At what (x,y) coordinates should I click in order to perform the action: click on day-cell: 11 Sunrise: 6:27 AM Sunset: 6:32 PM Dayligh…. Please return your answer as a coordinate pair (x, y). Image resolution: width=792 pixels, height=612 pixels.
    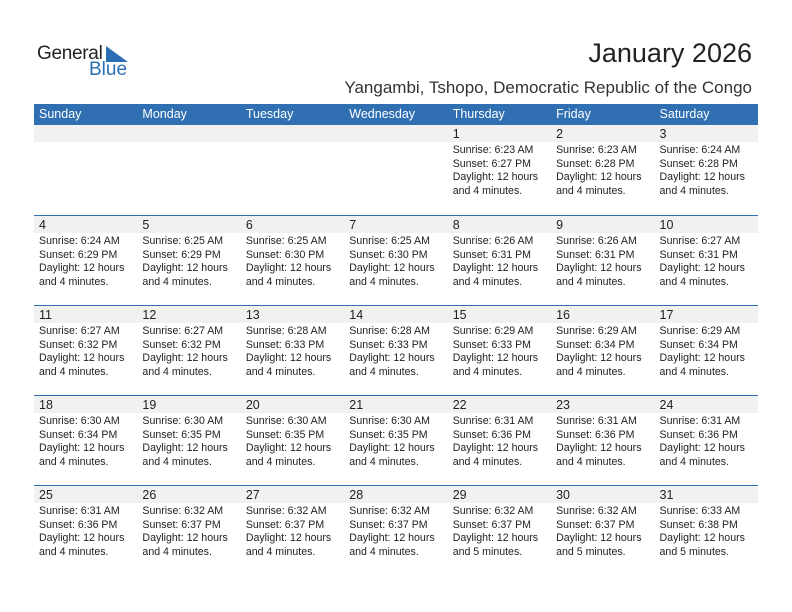
    Looking at the image, I should click on (86, 350).